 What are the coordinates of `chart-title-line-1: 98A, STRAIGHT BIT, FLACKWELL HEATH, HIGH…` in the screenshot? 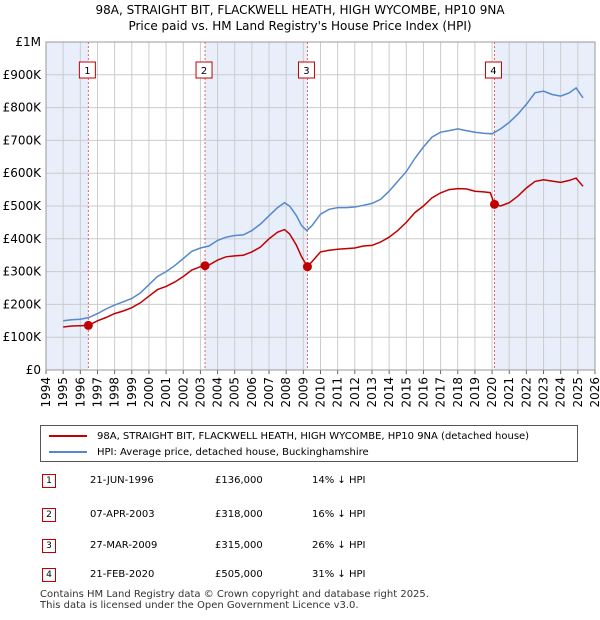 It's located at (300, 10).